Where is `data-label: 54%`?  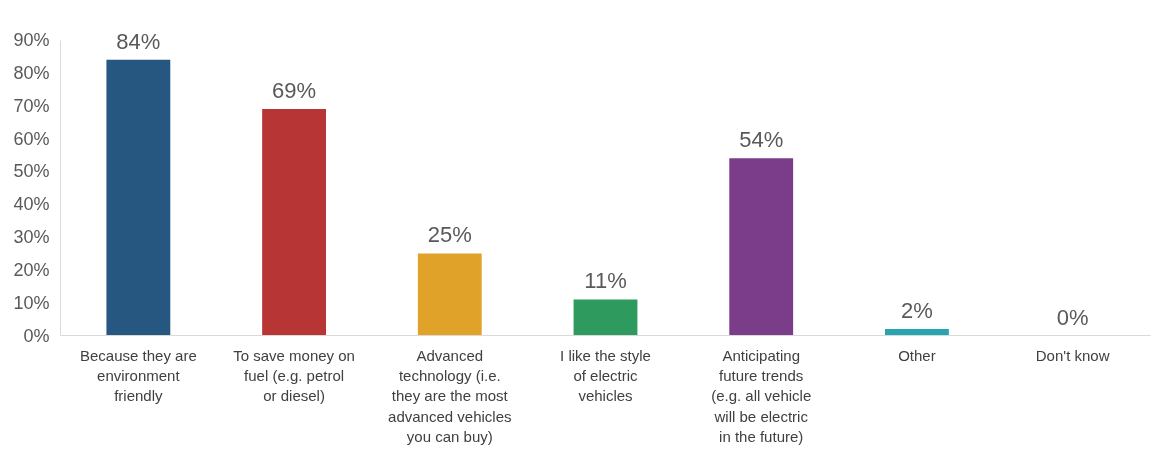 data-label: 54% is located at coordinates (761, 140).